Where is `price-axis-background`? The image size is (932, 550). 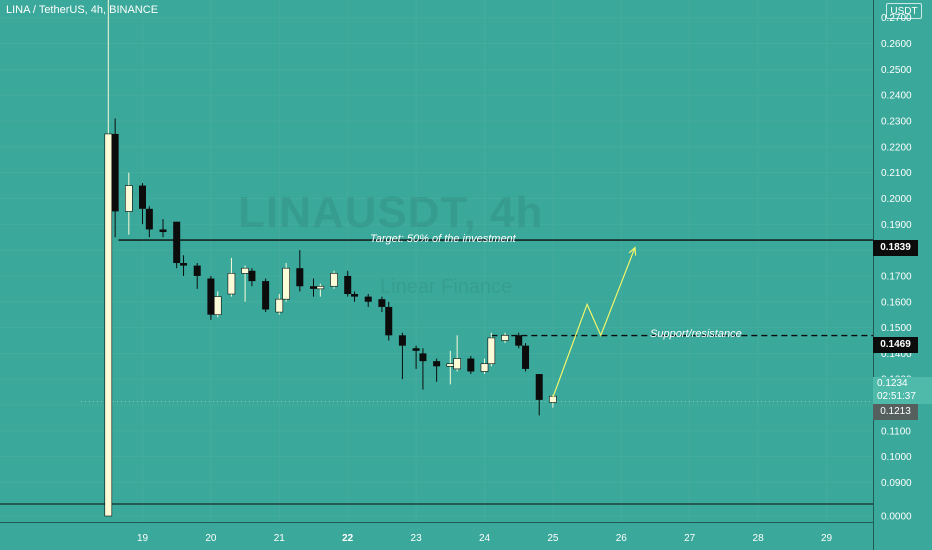
price-axis-background is located at coordinates (902, 275).